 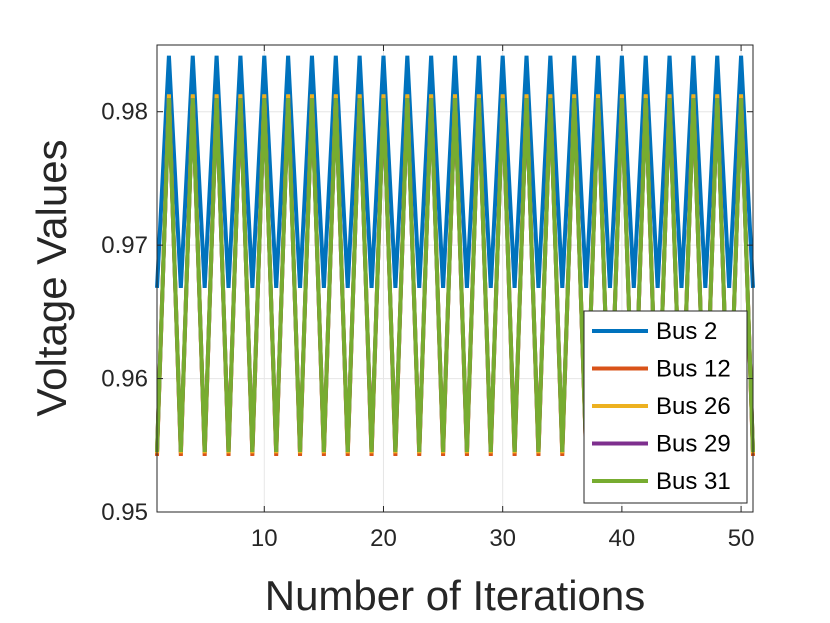 I want to click on x-tick-label: 50, so click(x=741, y=538).